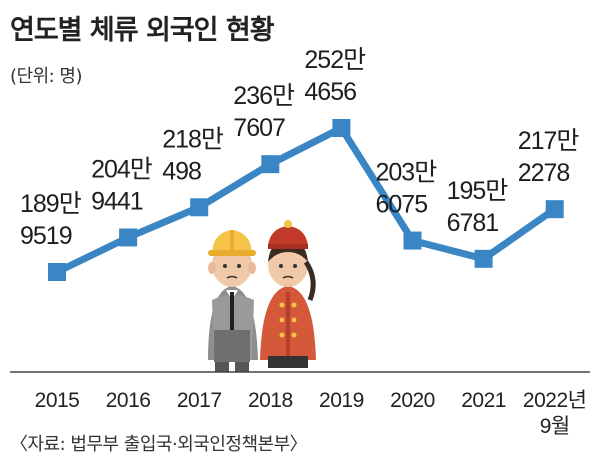 This screenshot has height=463, width=600. What do you see at coordinates (264, 96) in the screenshot?
I see `data-label: 236만` at bounding box center [264, 96].